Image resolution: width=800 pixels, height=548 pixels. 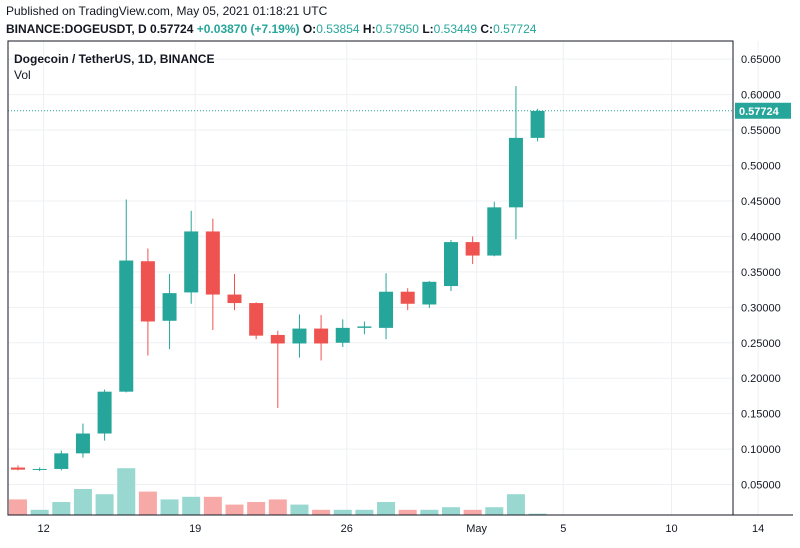 What do you see at coordinates (399, 110) in the screenshot?
I see `last-price-line: 0.57724` at bounding box center [399, 110].